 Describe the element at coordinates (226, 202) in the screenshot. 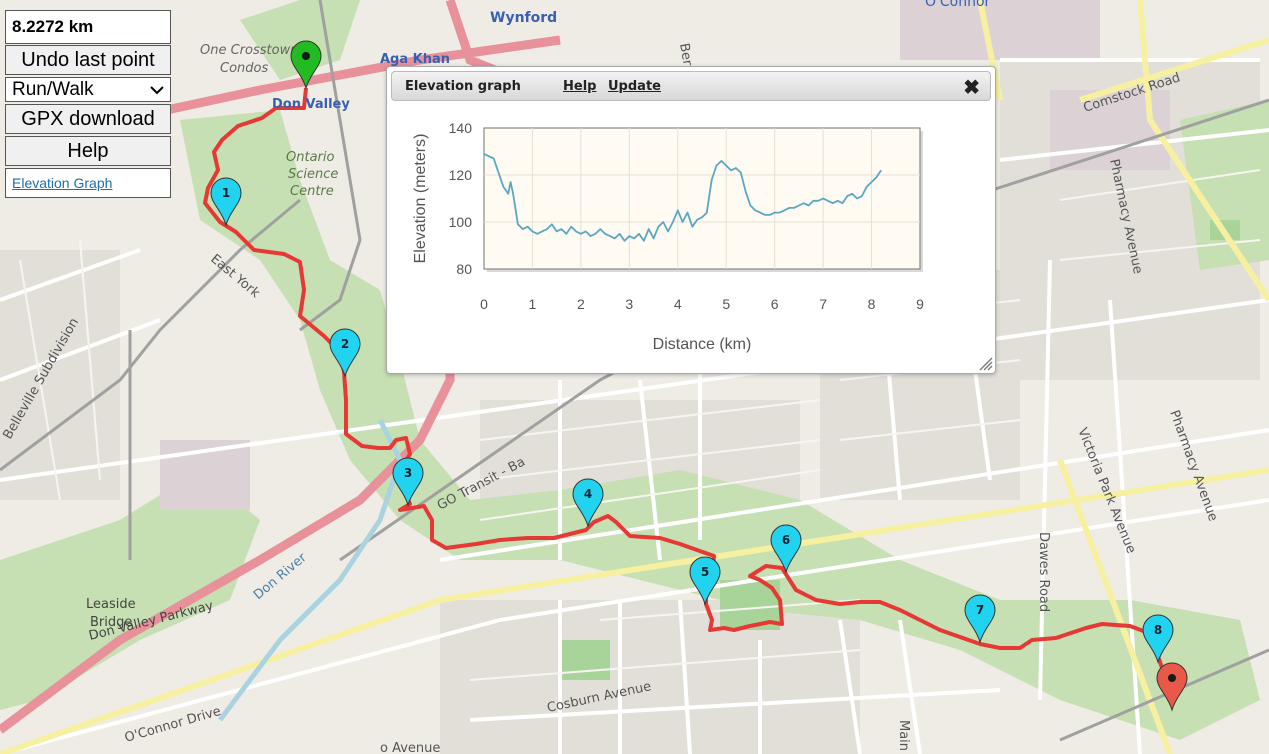

I see `waypoint-marker-1: 1` at that location.